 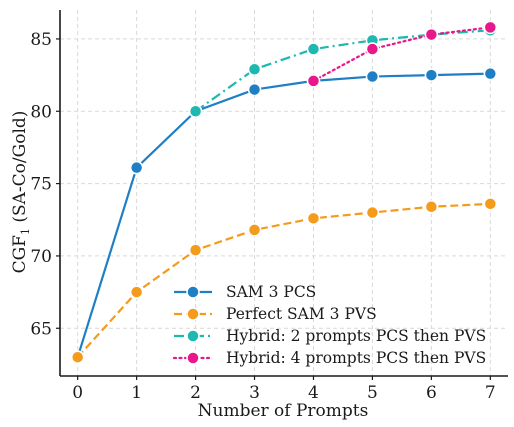 What do you see at coordinates (356, 336) in the screenshot?
I see `legend-entry-3: Hybrid: 2 prompts PCS then PVS` at bounding box center [356, 336].